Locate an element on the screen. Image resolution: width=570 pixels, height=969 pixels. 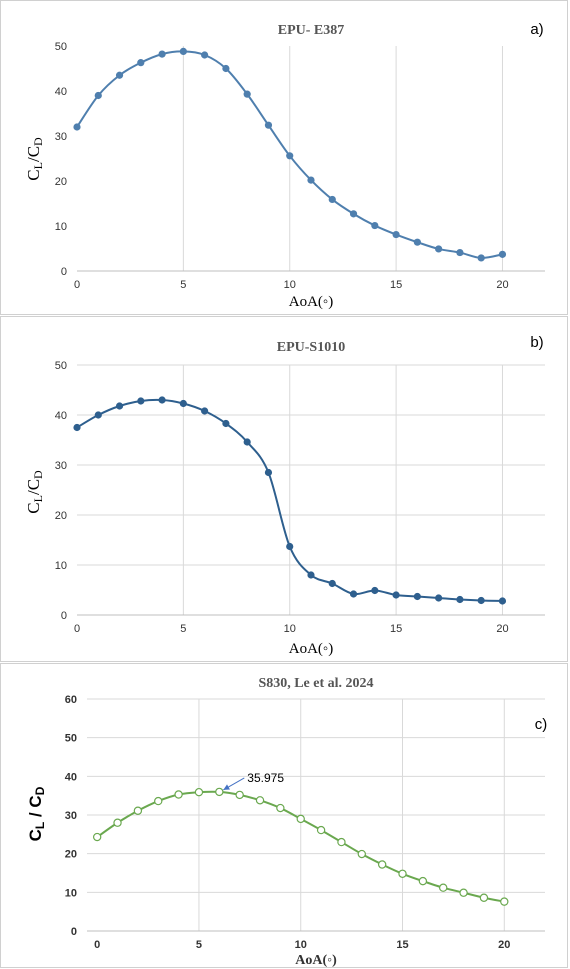
y-axis-label-subscript: D is located at coordinates (38, 474).